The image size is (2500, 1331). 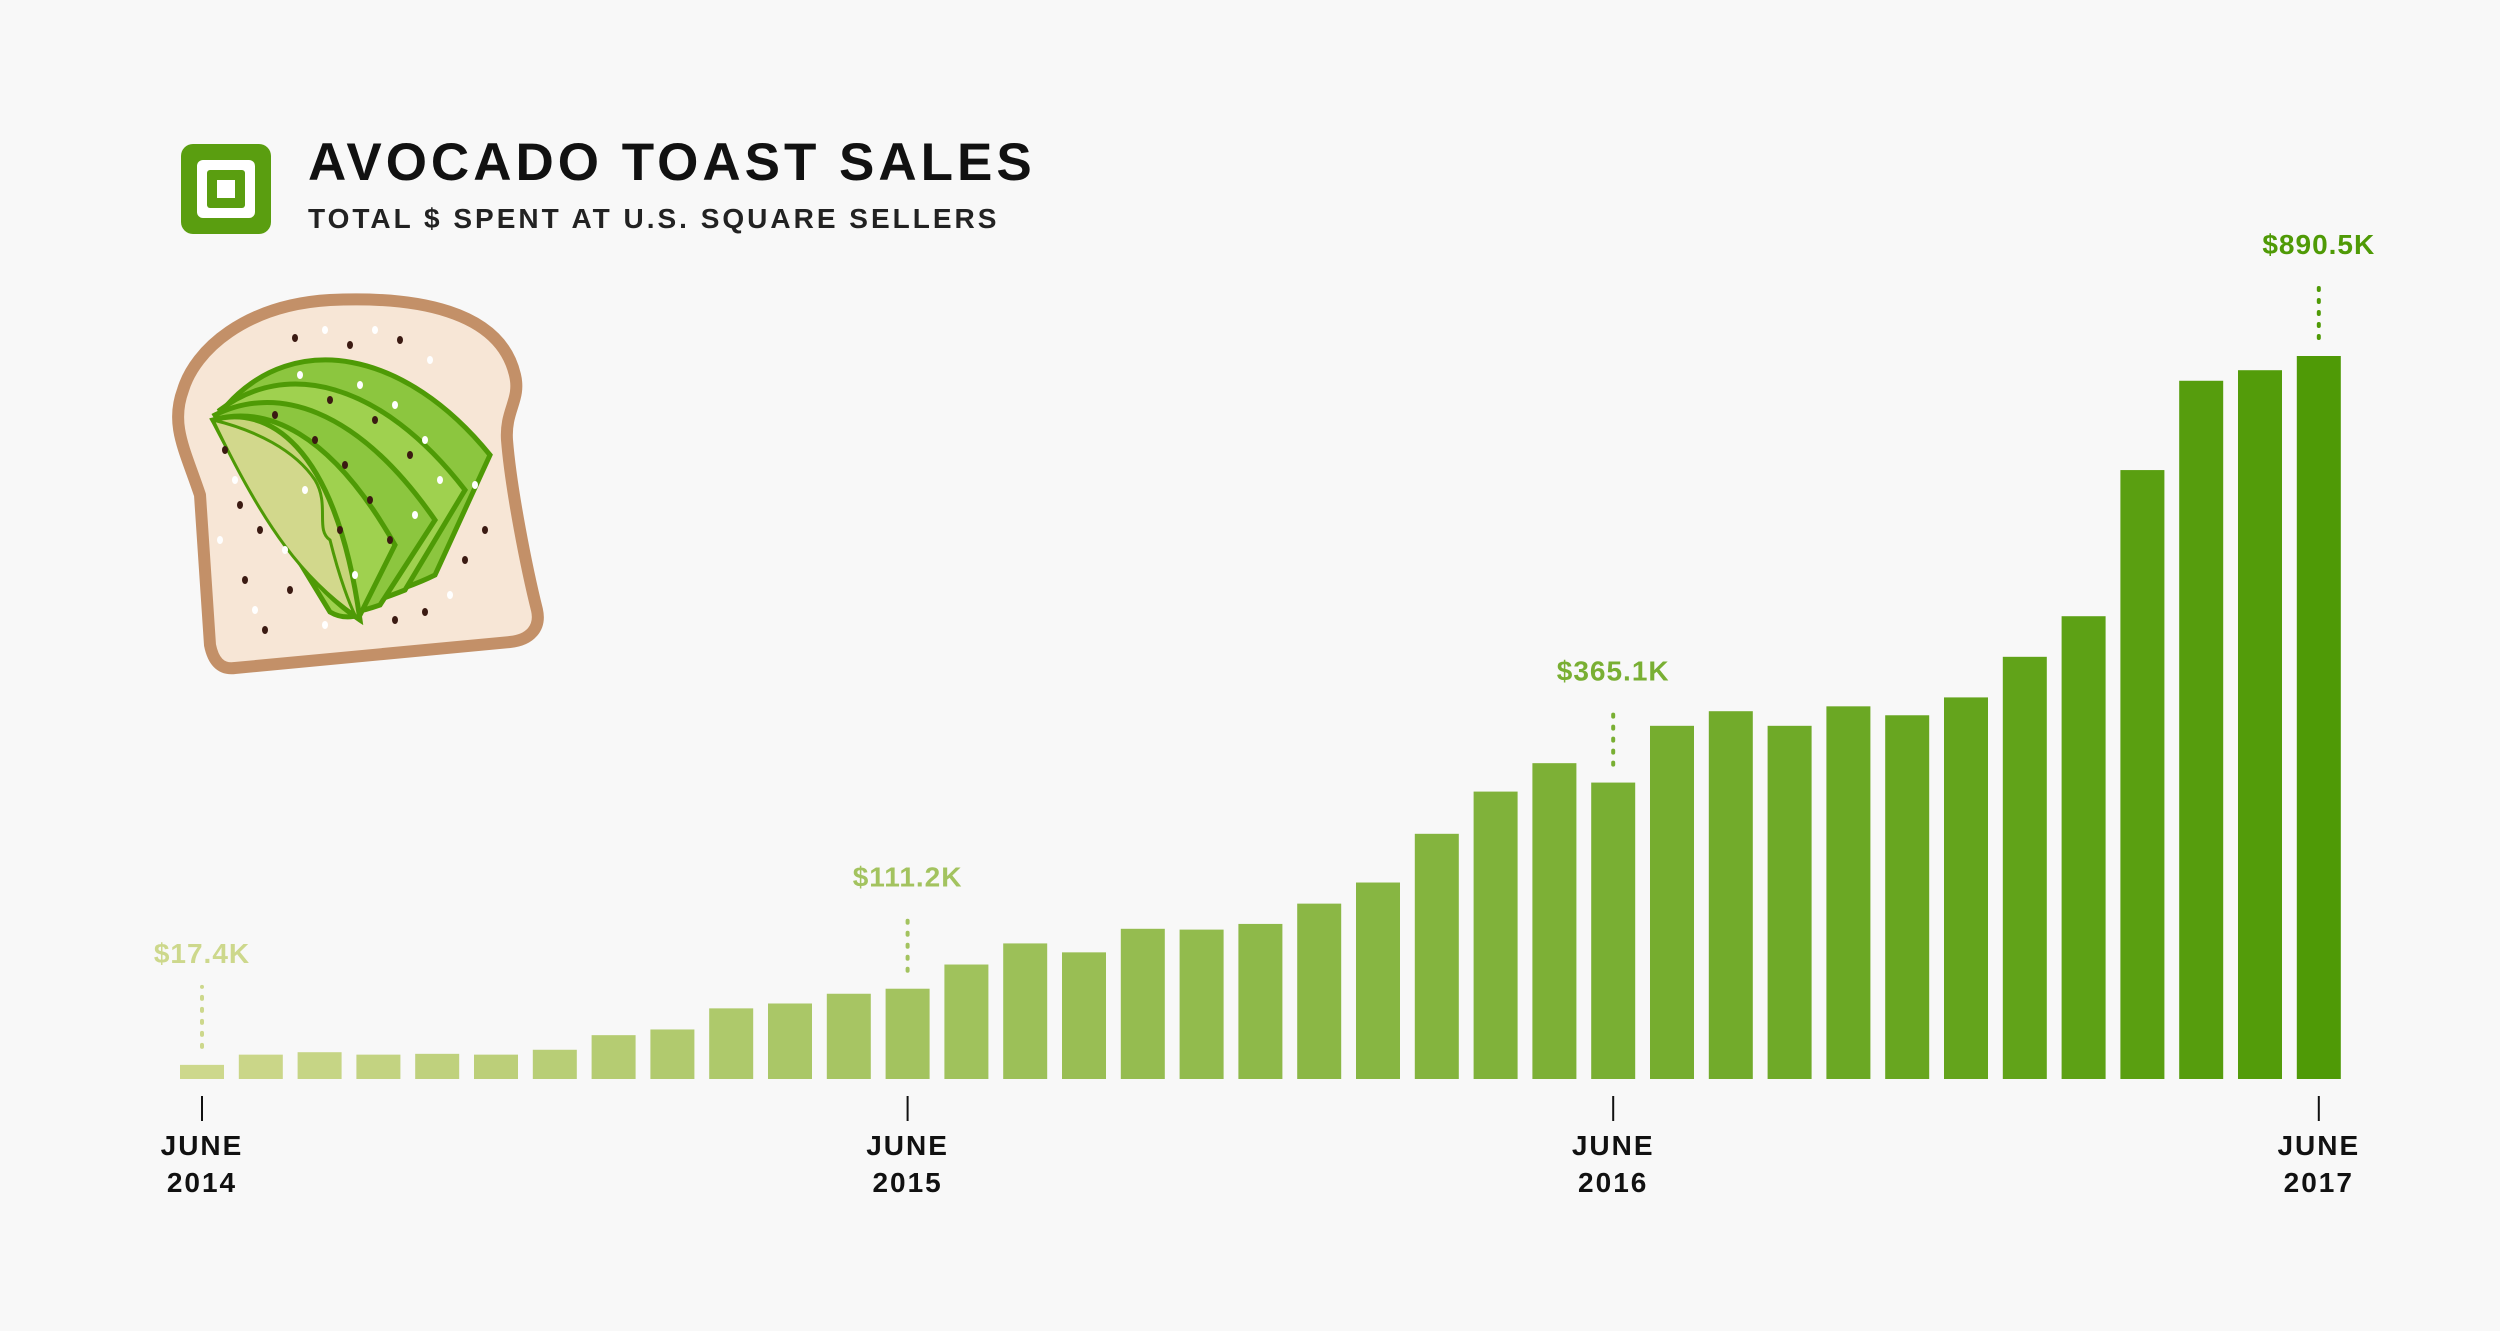 I want to click on data-label: $17.4K, so click(x=202, y=953).